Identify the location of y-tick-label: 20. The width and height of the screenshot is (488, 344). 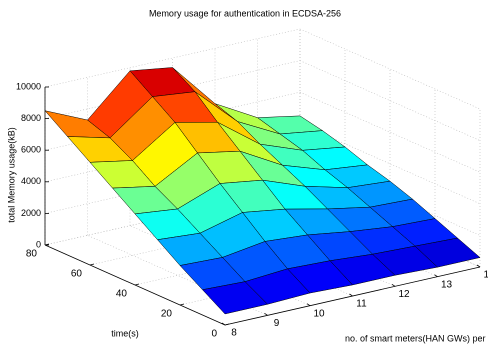
(167, 314).